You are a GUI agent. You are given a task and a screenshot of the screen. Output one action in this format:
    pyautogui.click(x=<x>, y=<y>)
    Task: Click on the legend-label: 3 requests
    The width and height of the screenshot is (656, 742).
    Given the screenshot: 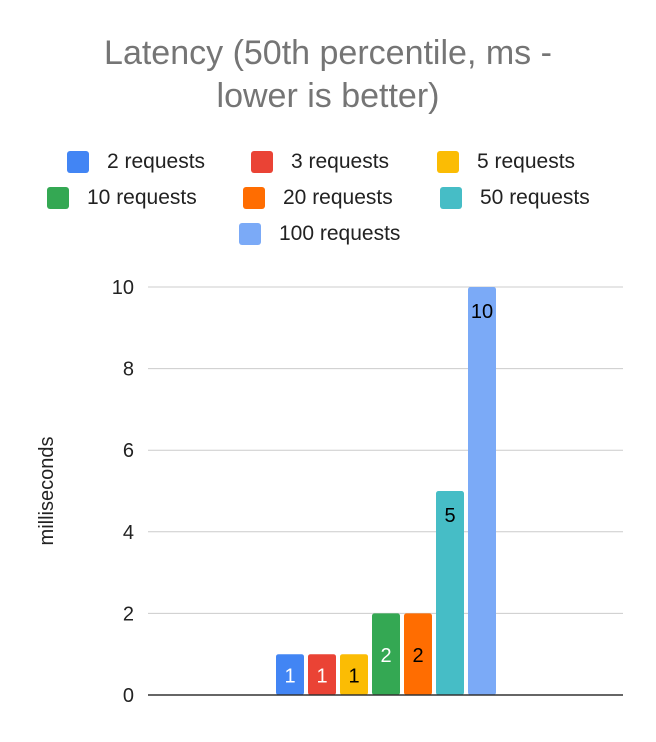 What is the action you would take?
    pyautogui.click(x=340, y=161)
    